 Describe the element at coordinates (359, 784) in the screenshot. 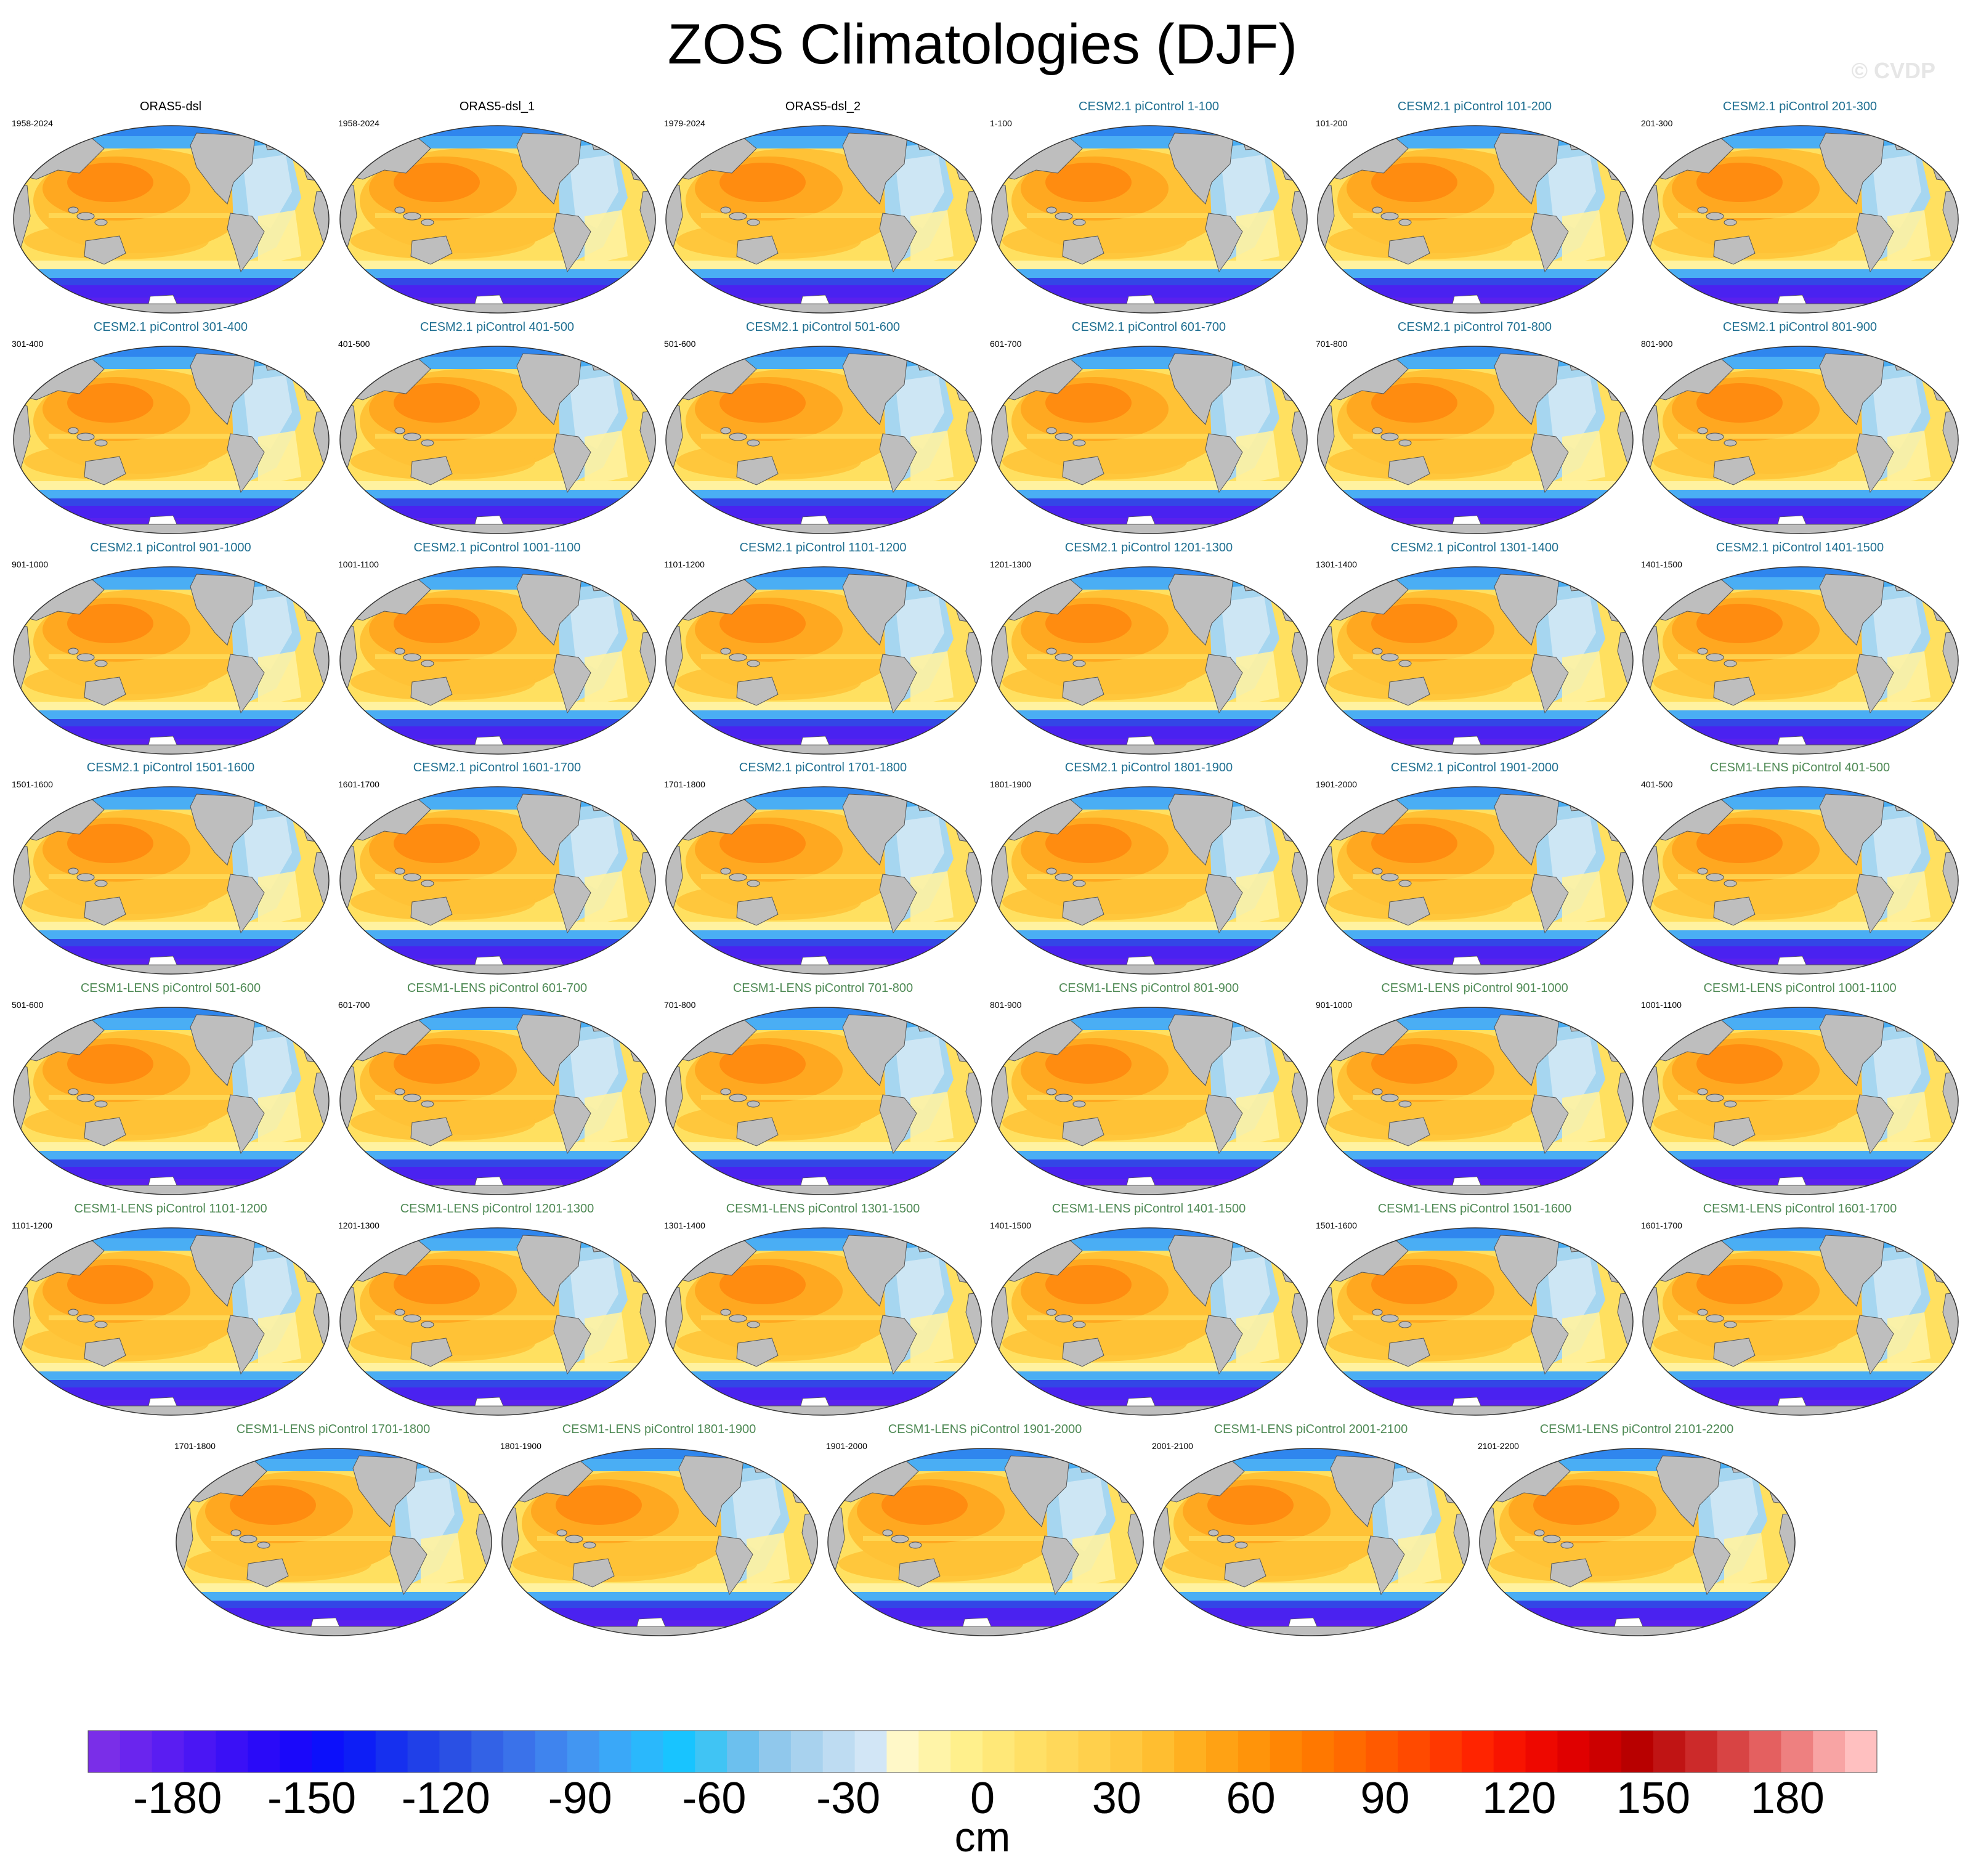

I see `panel-years: 1601-1700` at that location.